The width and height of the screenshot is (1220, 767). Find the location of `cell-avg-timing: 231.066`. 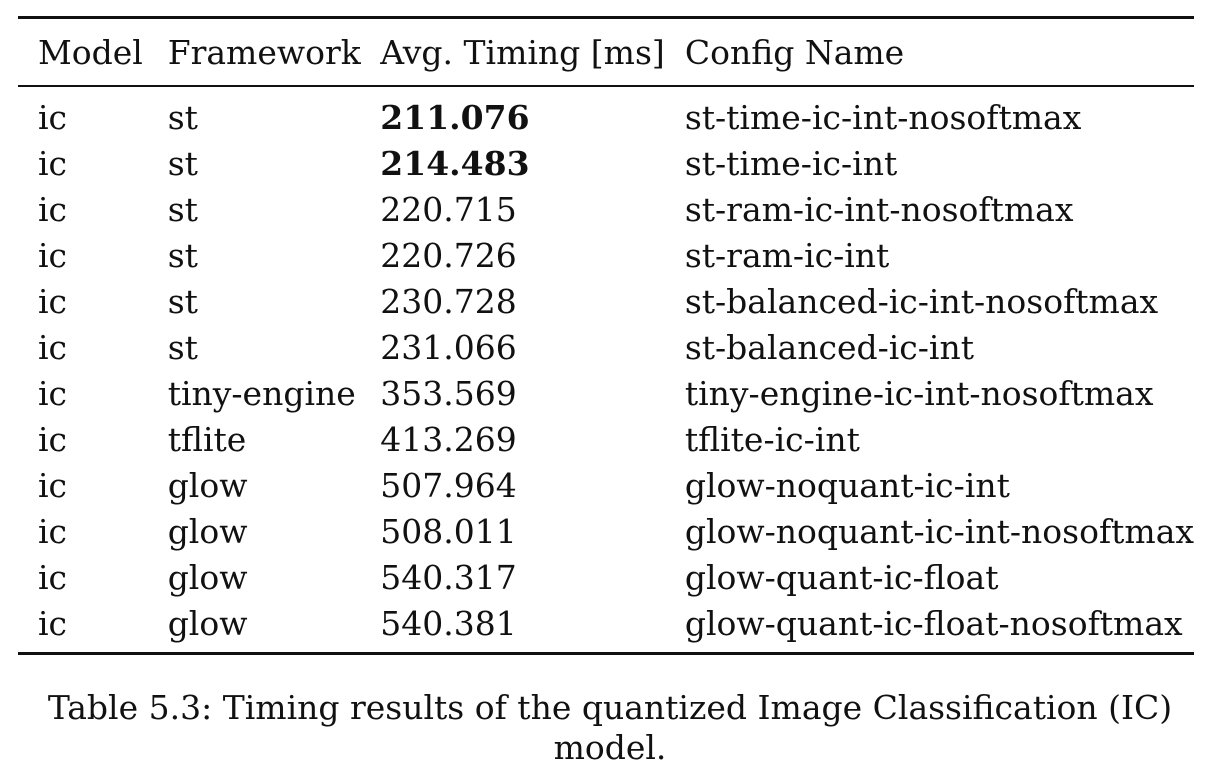

cell-avg-timing: 231.066 is located at coordinates (448, 347).